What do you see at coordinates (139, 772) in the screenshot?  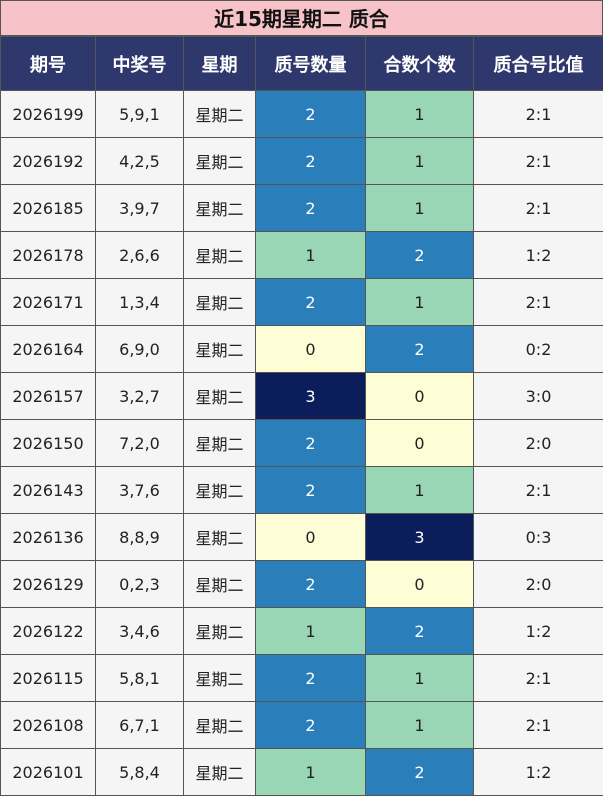 I see `table-cell: 5,8,4` at bounding box center [139, 772].